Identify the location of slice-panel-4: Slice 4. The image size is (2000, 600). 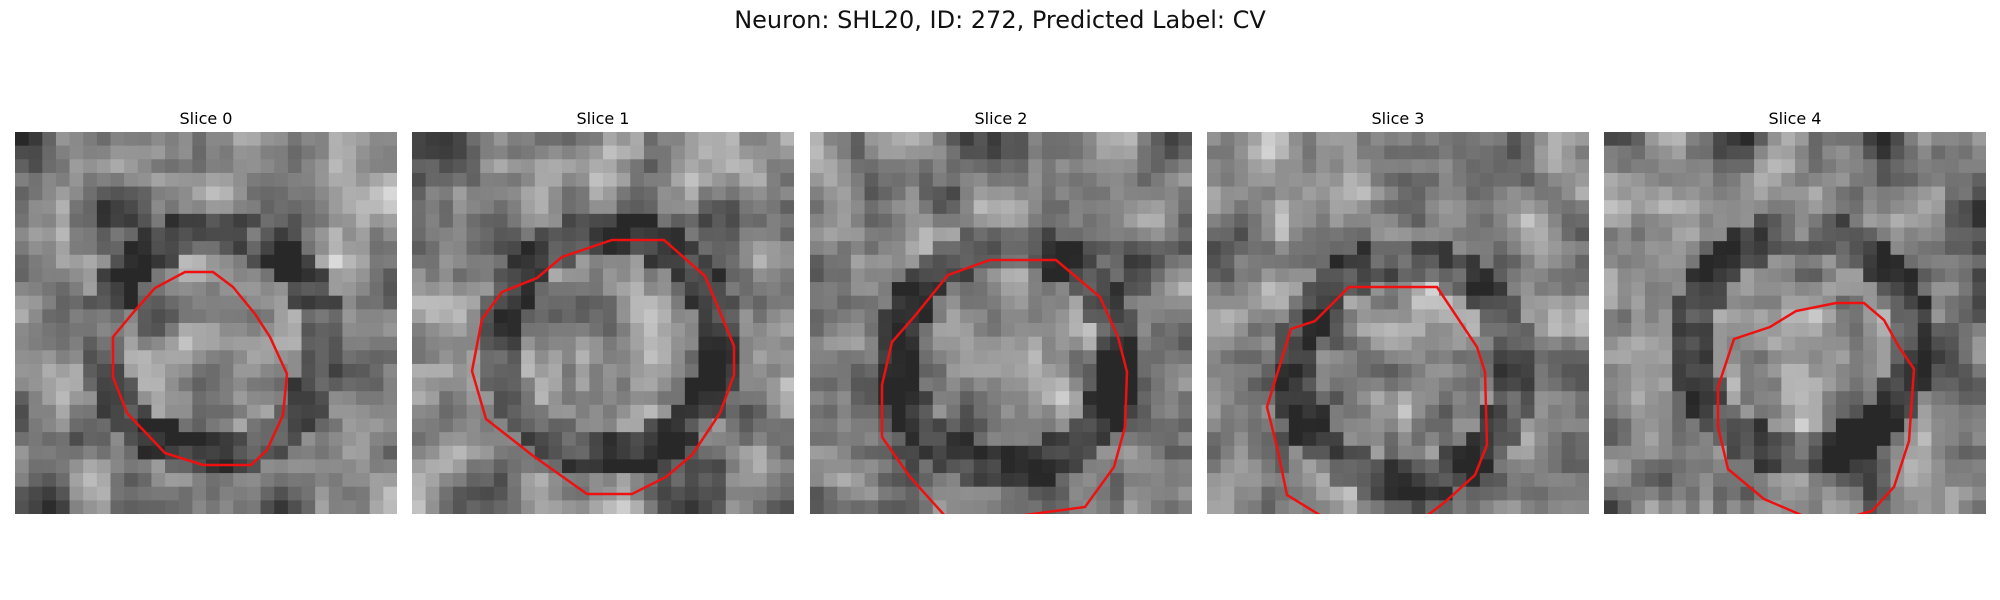
(1795, 311).